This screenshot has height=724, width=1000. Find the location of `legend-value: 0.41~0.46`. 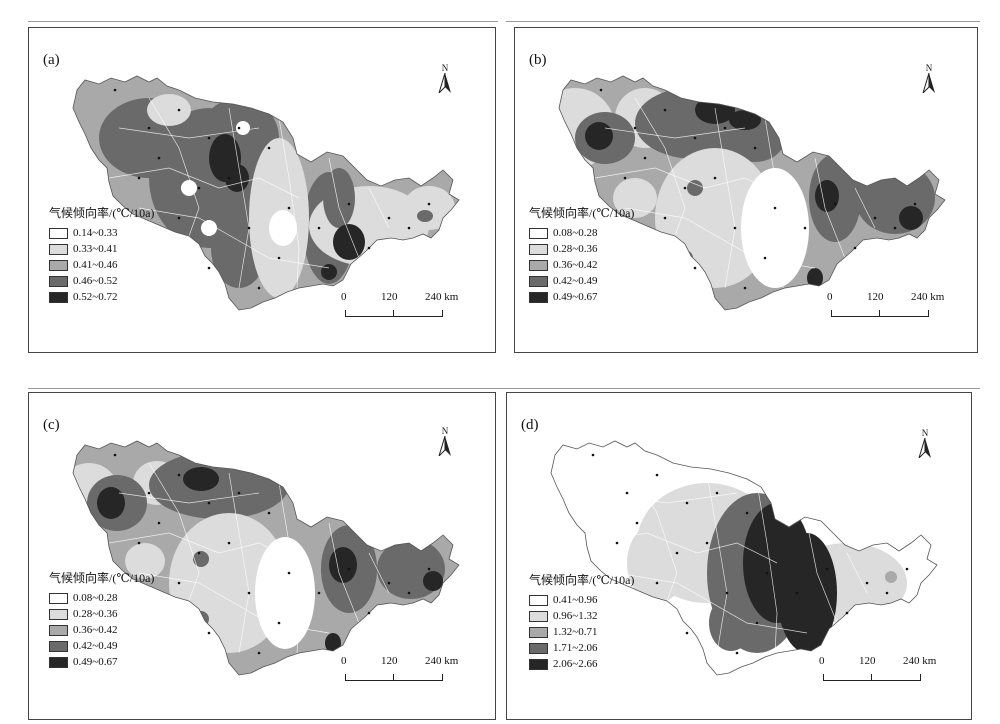

legend-value: 0.41~0.46 is located at coordinates (95, 265).